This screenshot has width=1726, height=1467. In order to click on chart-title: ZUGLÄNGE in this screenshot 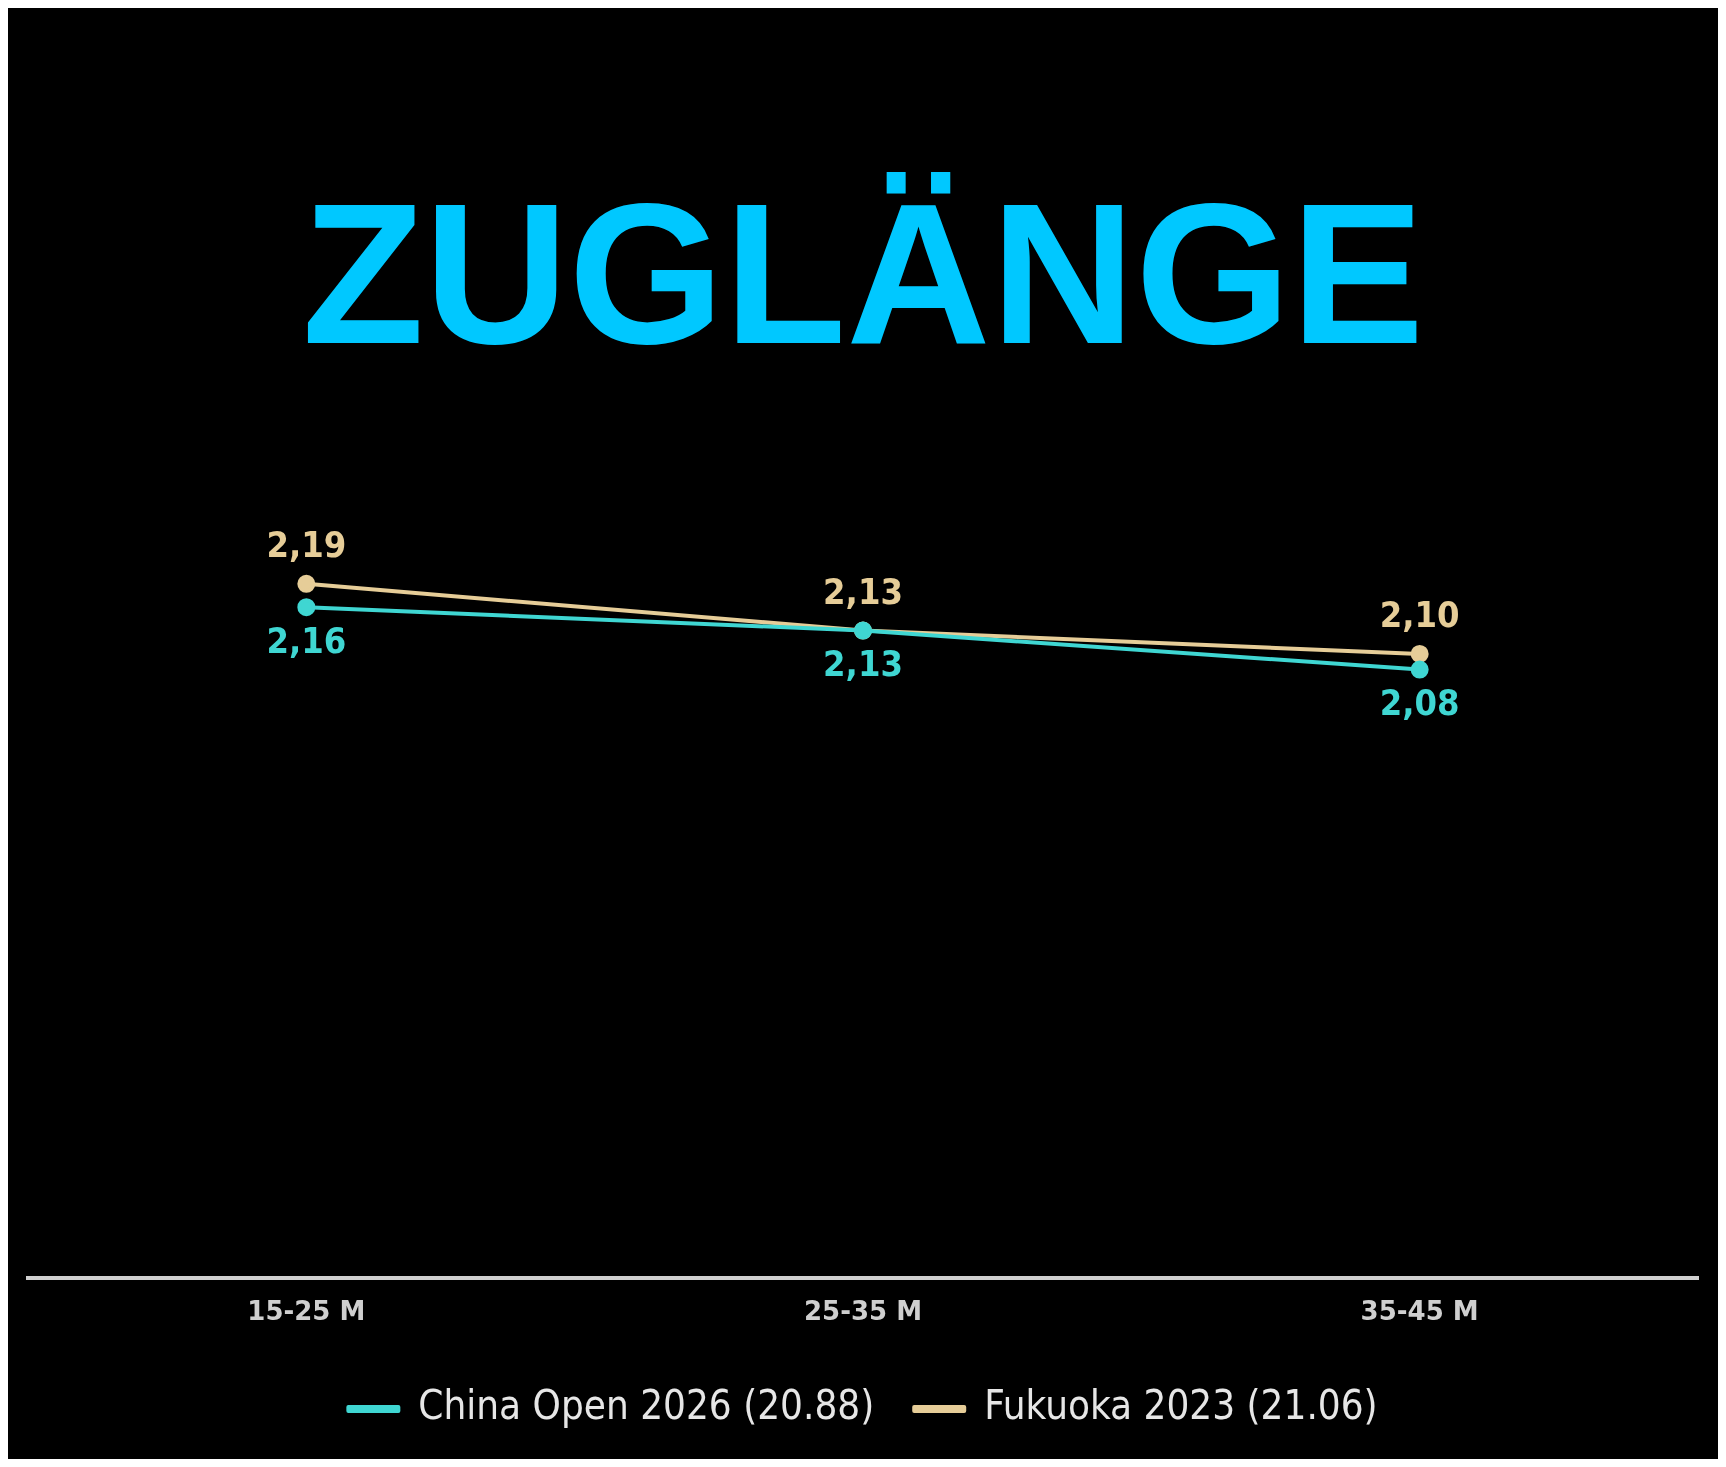, I will do `click(863, 274)`.